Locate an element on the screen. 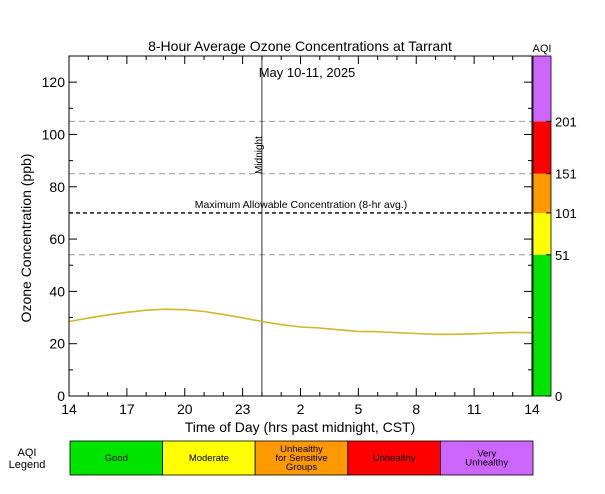 The height and width of the screenshot is (494, 605). y-tick-label: 40 is located at coordinates (57, 291).